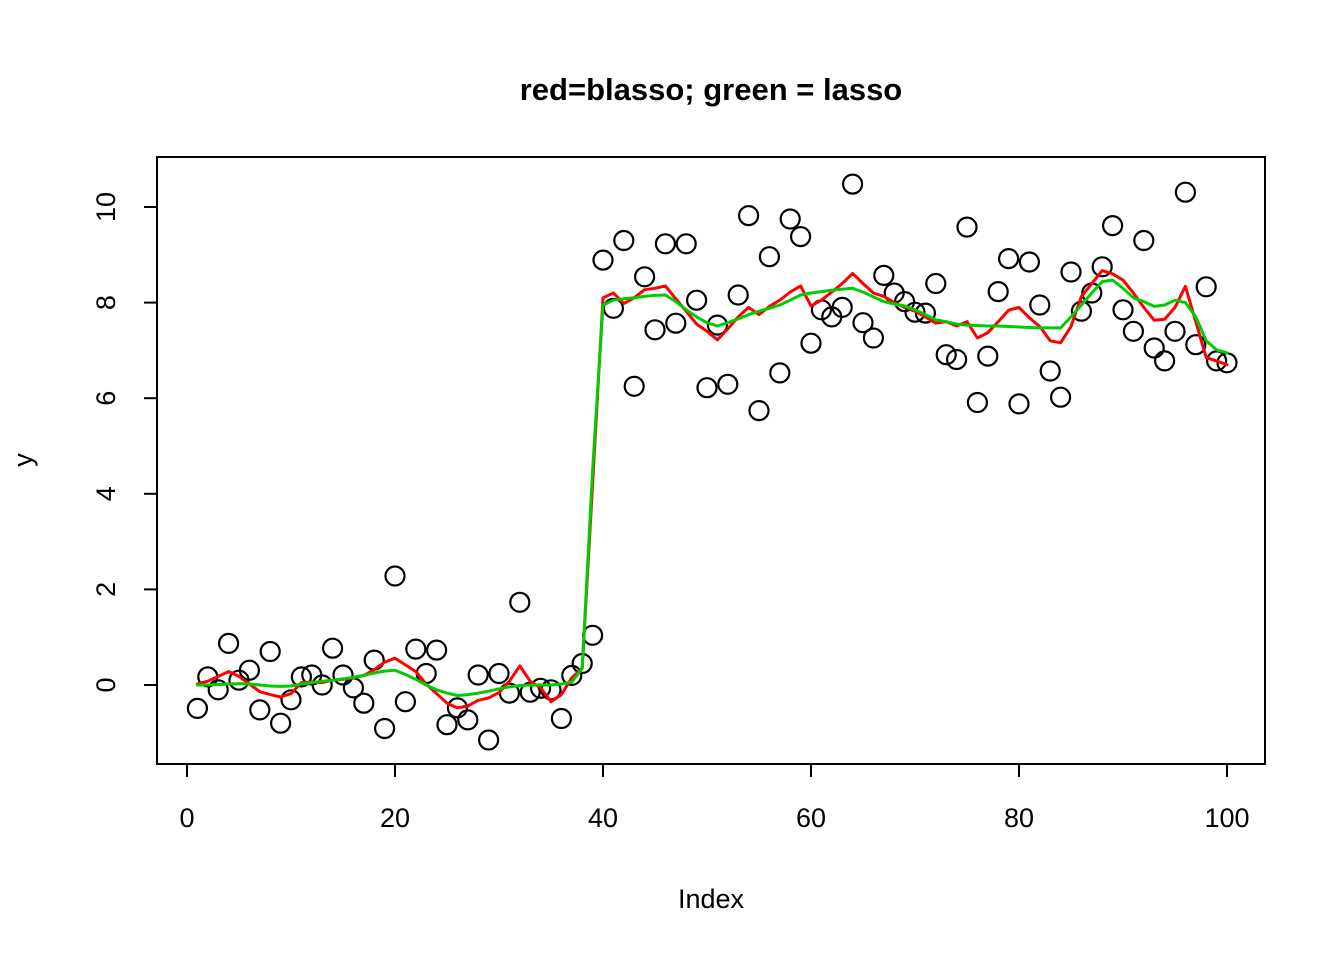 The height and width of the screenshot is (960, 1344). Describe the element at coordinates (603, 818) in the screenshot. I see `x-tick-label: 40` at that location.